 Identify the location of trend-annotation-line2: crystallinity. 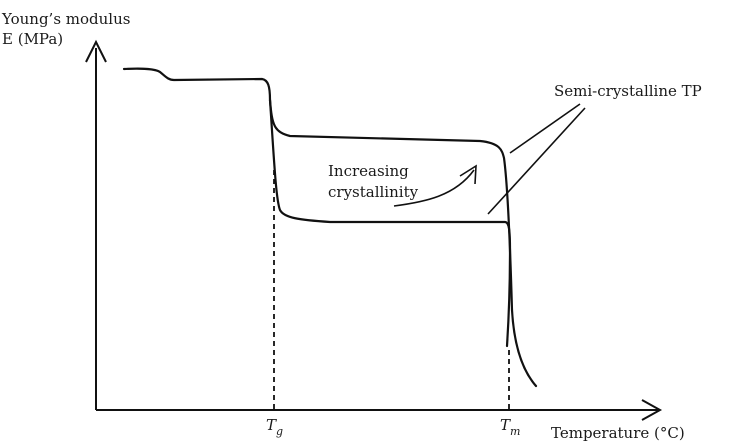
(373, 192).